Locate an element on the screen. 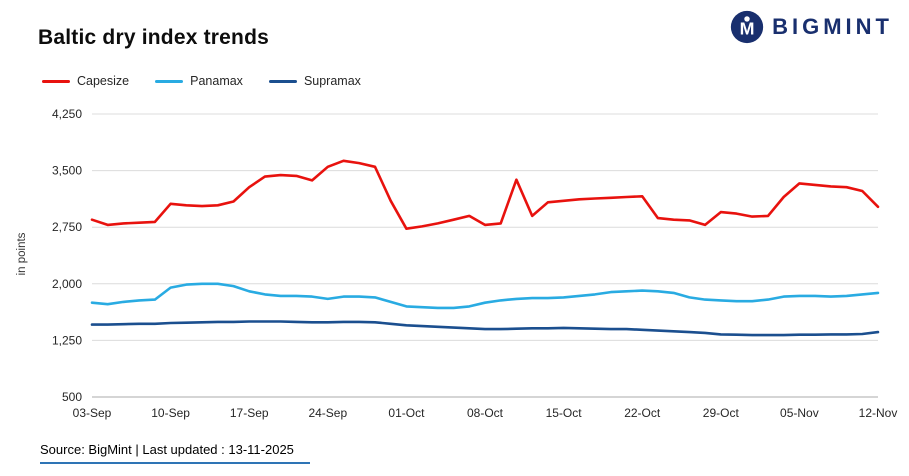  legend-swatch-supramax is located at coordinates (282, 81).